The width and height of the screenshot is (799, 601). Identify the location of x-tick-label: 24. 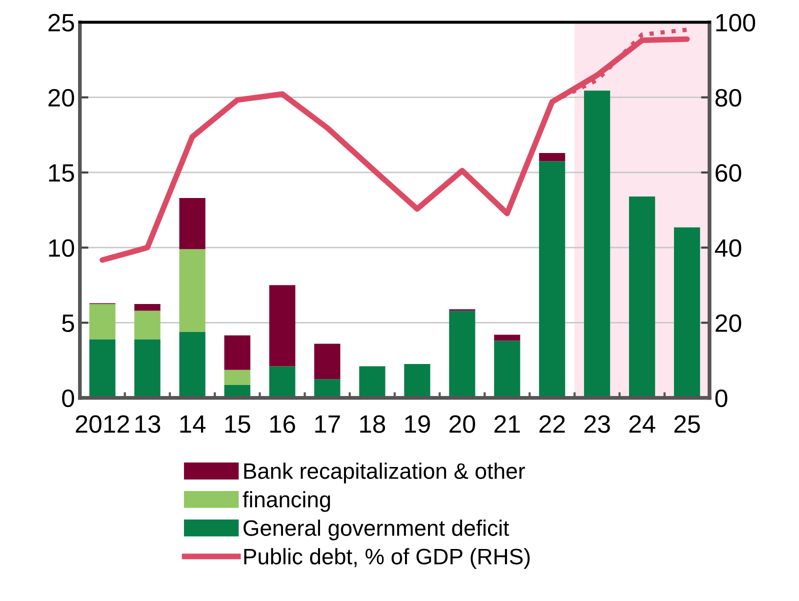
(642, 424).